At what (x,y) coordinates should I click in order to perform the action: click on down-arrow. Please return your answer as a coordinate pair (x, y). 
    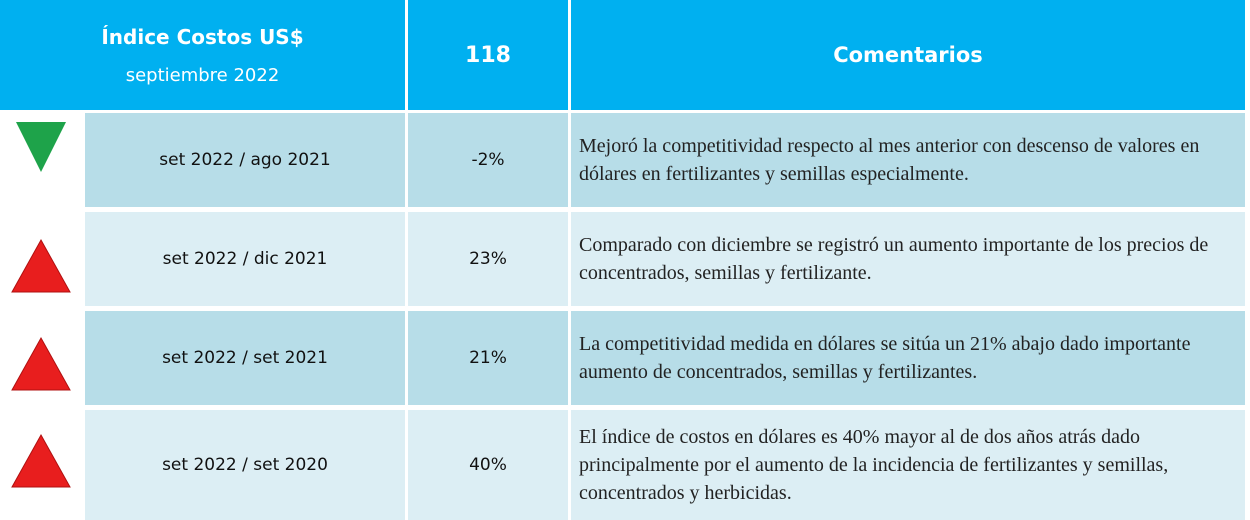
    Looking at the image, I should click on (41, 147).